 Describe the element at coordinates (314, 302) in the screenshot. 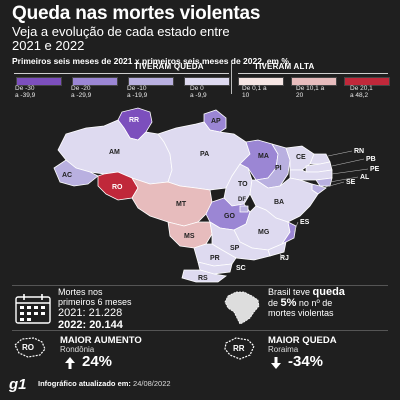

I see `brasil-line2-post: no nº de` at that location.